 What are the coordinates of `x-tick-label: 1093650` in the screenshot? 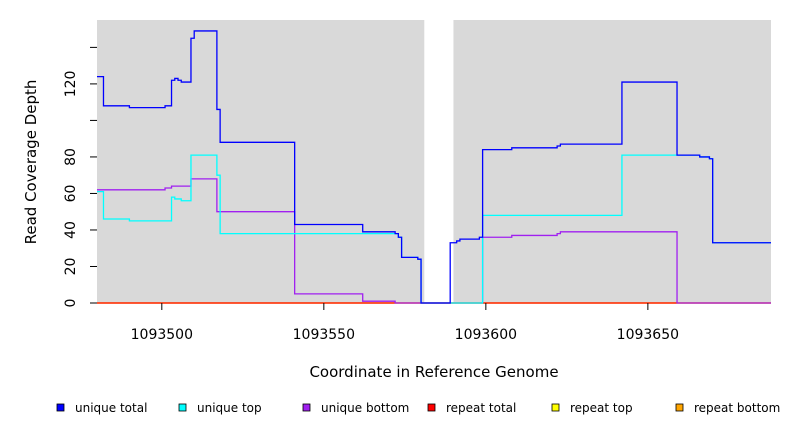 It's located at (648, 335).